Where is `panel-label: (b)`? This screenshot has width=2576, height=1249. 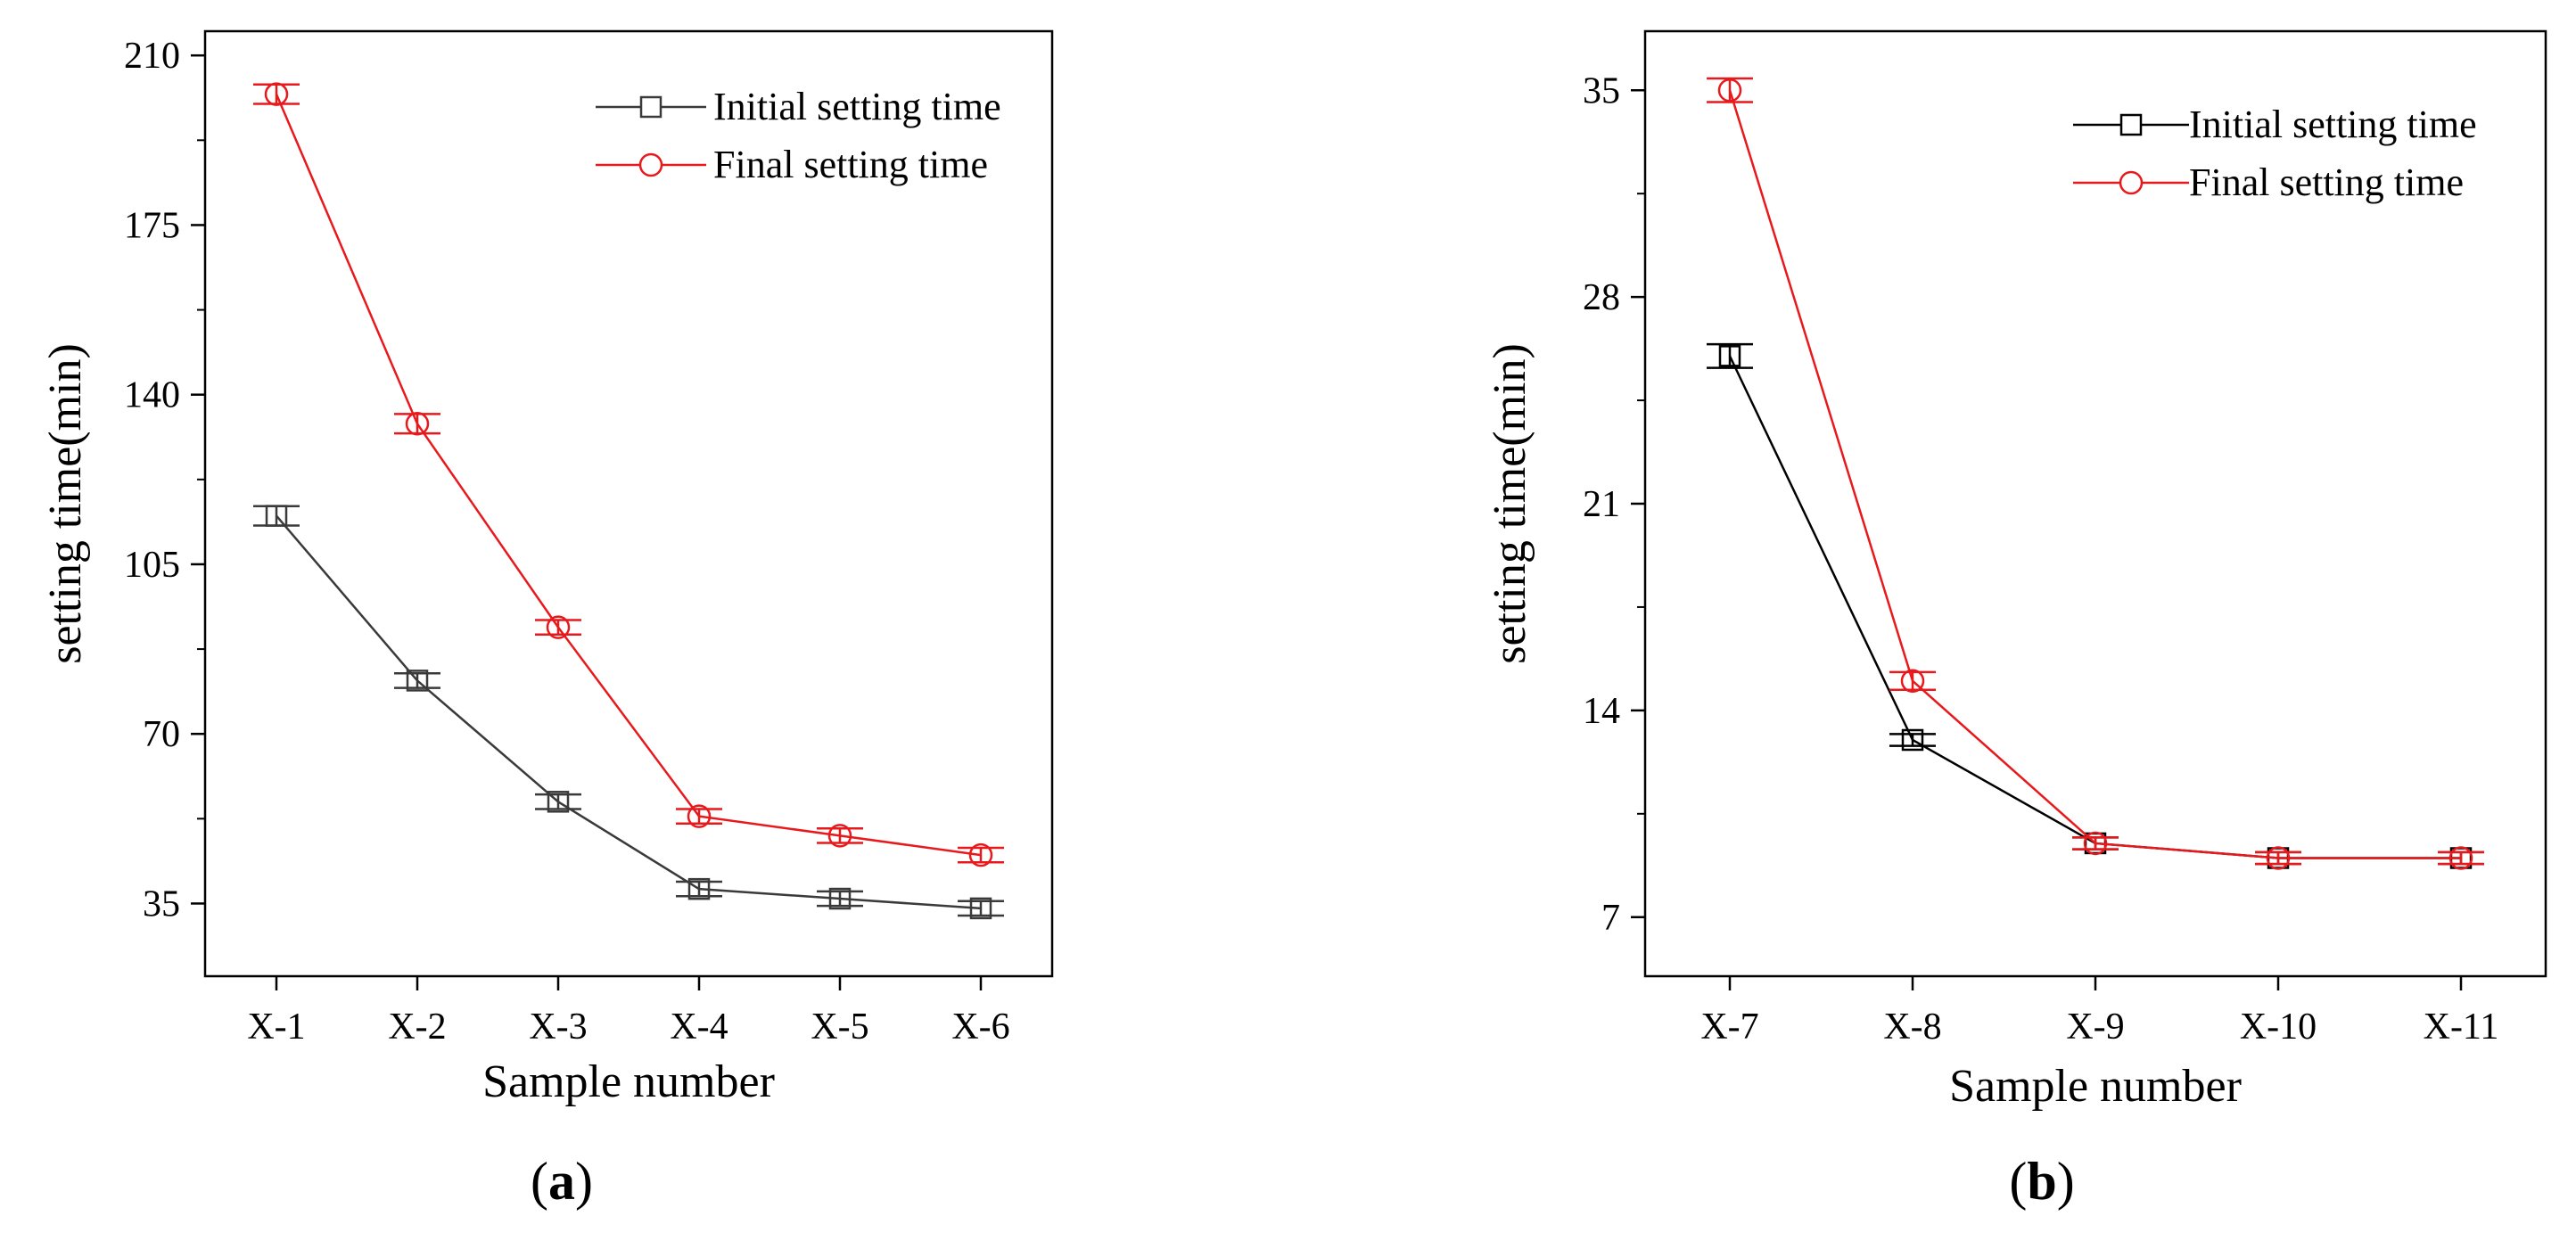
panel-label: (b) is located at coordinates (2041, 1181).